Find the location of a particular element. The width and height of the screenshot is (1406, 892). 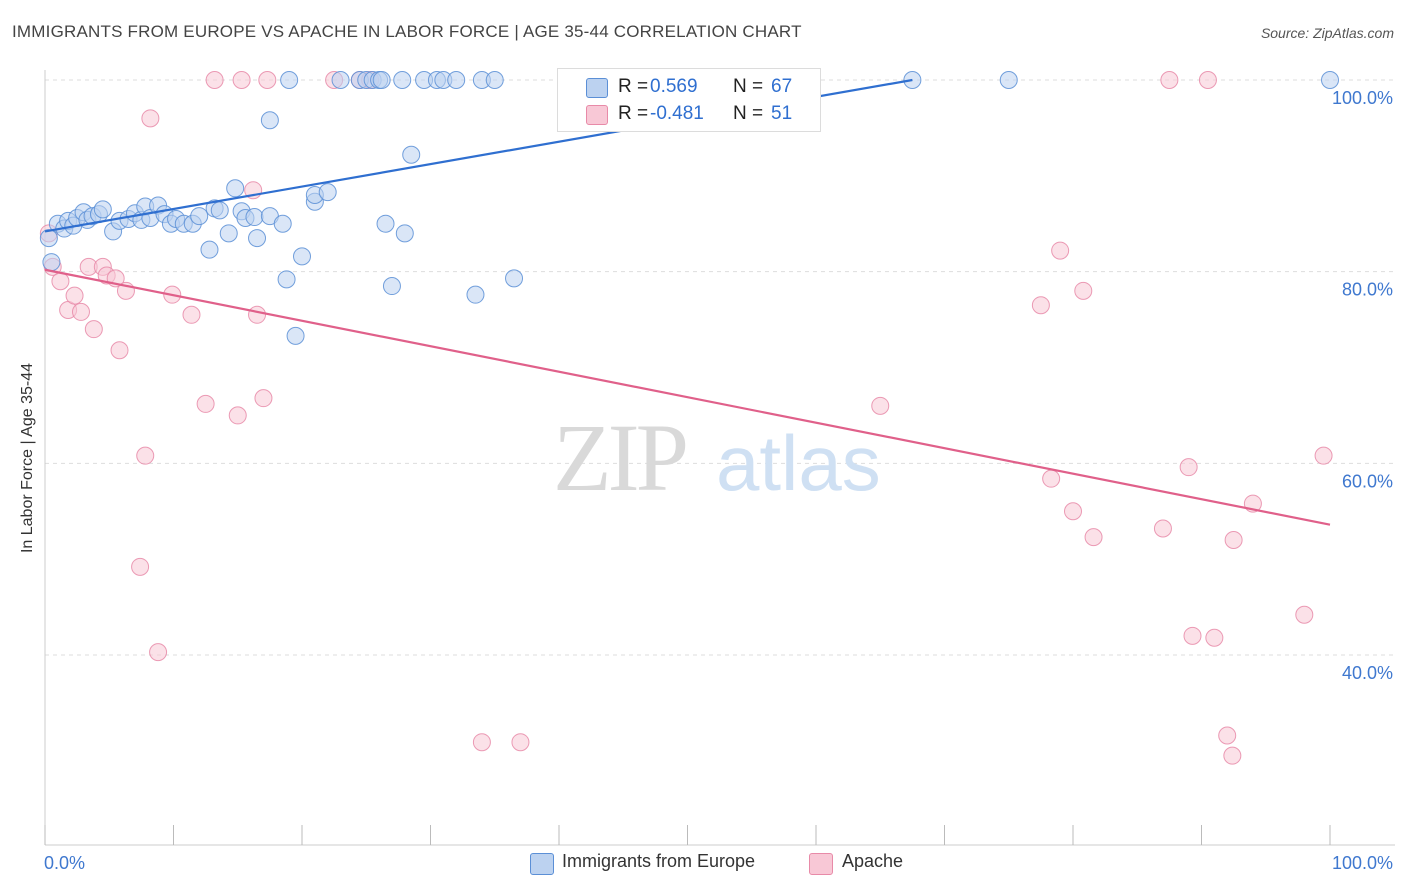

watermark-zip: ZIP is located at coordinates (619, 457).